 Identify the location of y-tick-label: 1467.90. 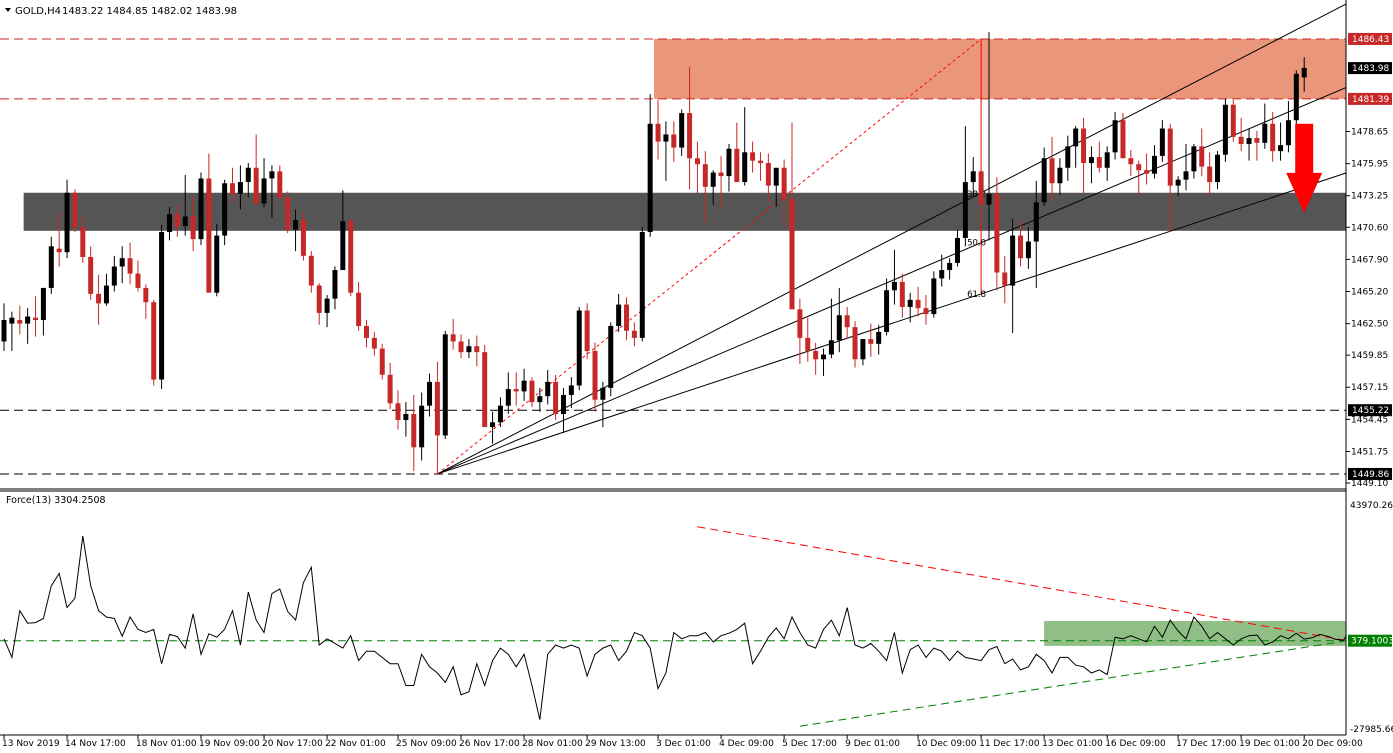
(1369, 260).